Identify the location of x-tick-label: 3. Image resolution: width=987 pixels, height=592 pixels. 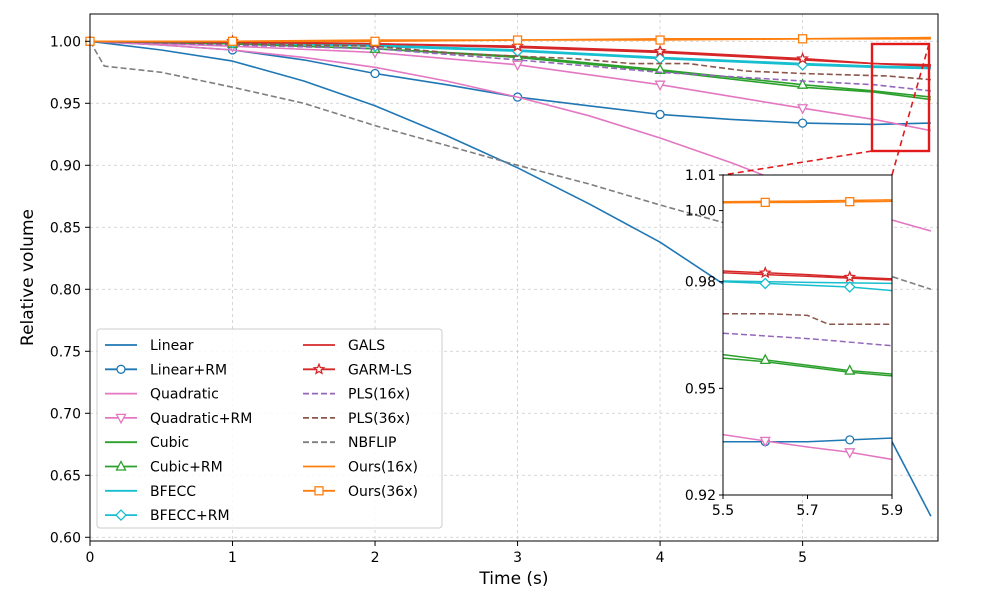
(517, 558).